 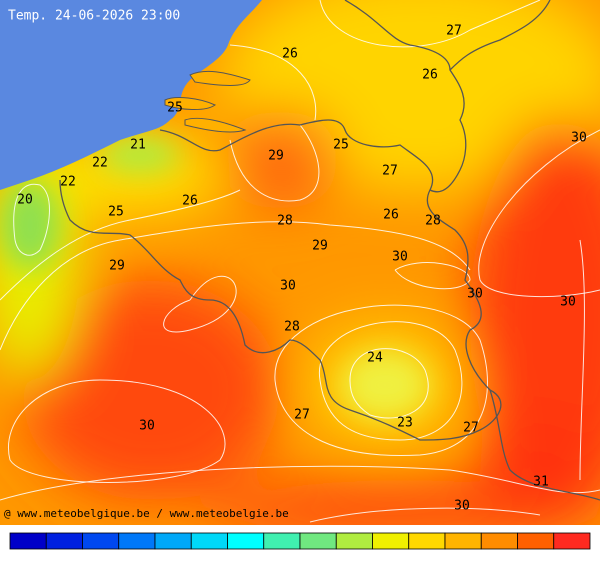 I want to click on contour-label: 31, so click(x=541, y=482).